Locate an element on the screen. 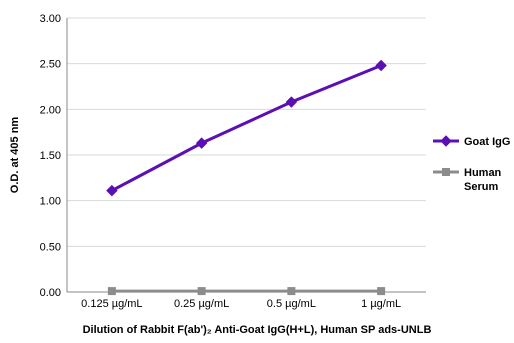 The image size is (514, 343). x-tick-label: 0.5 µg/mL is located at coordinates (291, 304).